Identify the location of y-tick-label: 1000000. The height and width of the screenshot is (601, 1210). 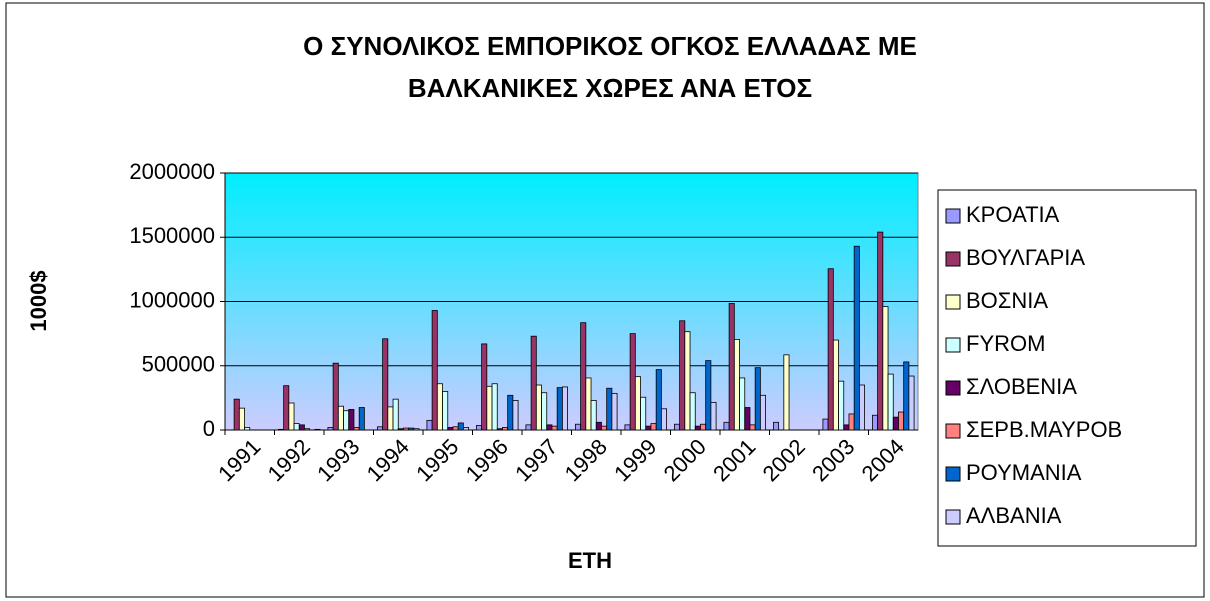
(172, 299).